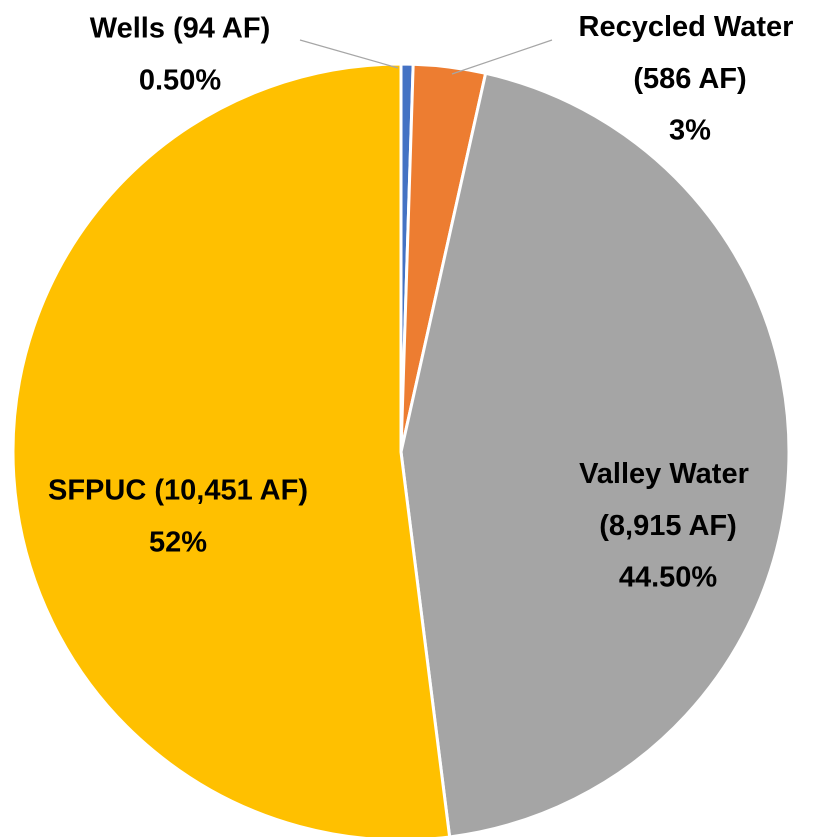 This screenshot has width=829, height=837. What do you see at coordinates (690, 27) in the screenshot?
I see `label-line: Recycled Water` at bounding box center [690, 27].